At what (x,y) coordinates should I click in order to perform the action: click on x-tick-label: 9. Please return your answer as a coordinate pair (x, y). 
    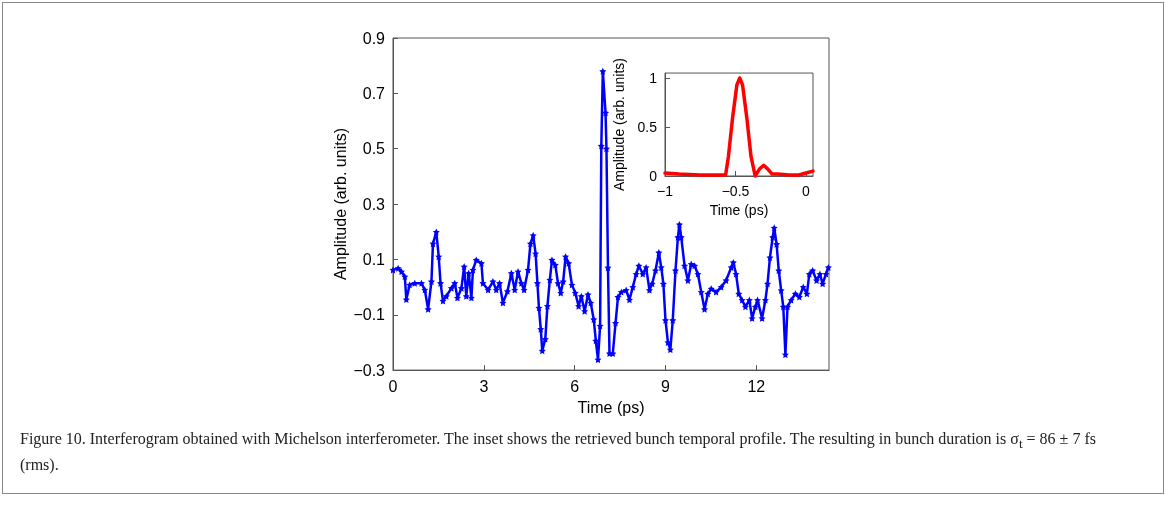
    Looking at the image, I should click on (666, 386).